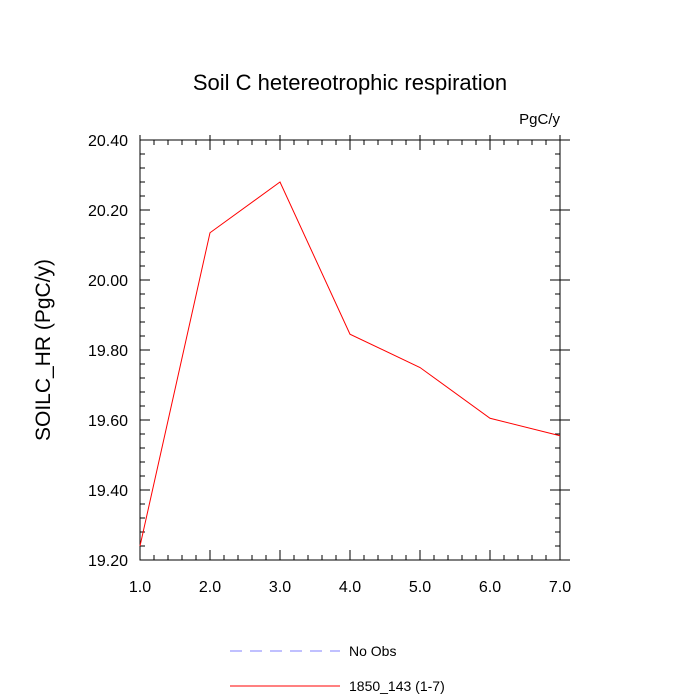 The image size is (700, 700). I want to click on y-tick-label: 20.40, so click(108, 141).